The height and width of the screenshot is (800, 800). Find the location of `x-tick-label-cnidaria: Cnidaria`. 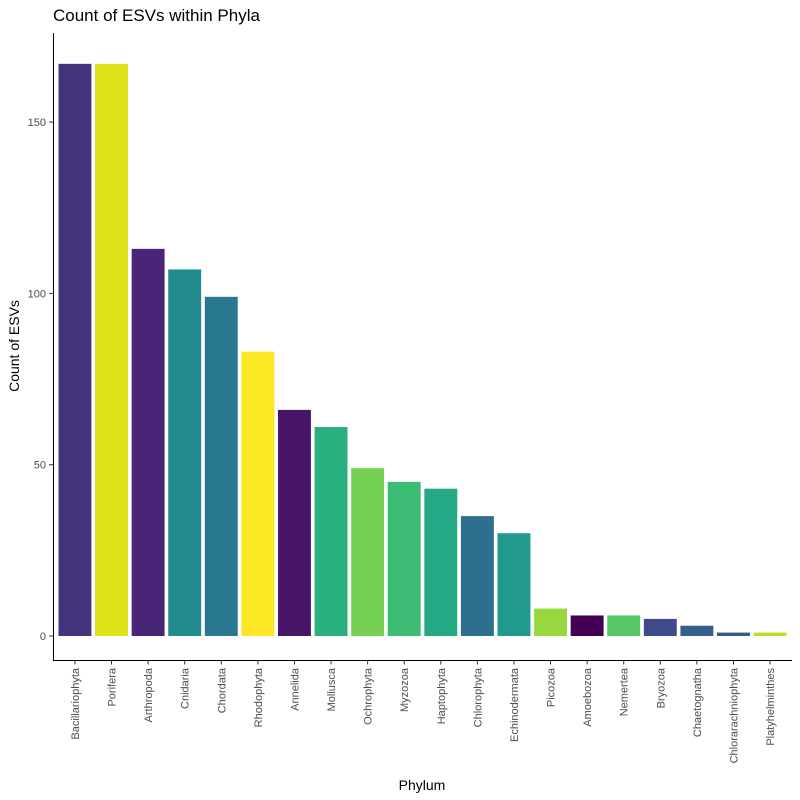

x-tick-label-cnidaria: Cnidaria is located at coordinates (186, 688).